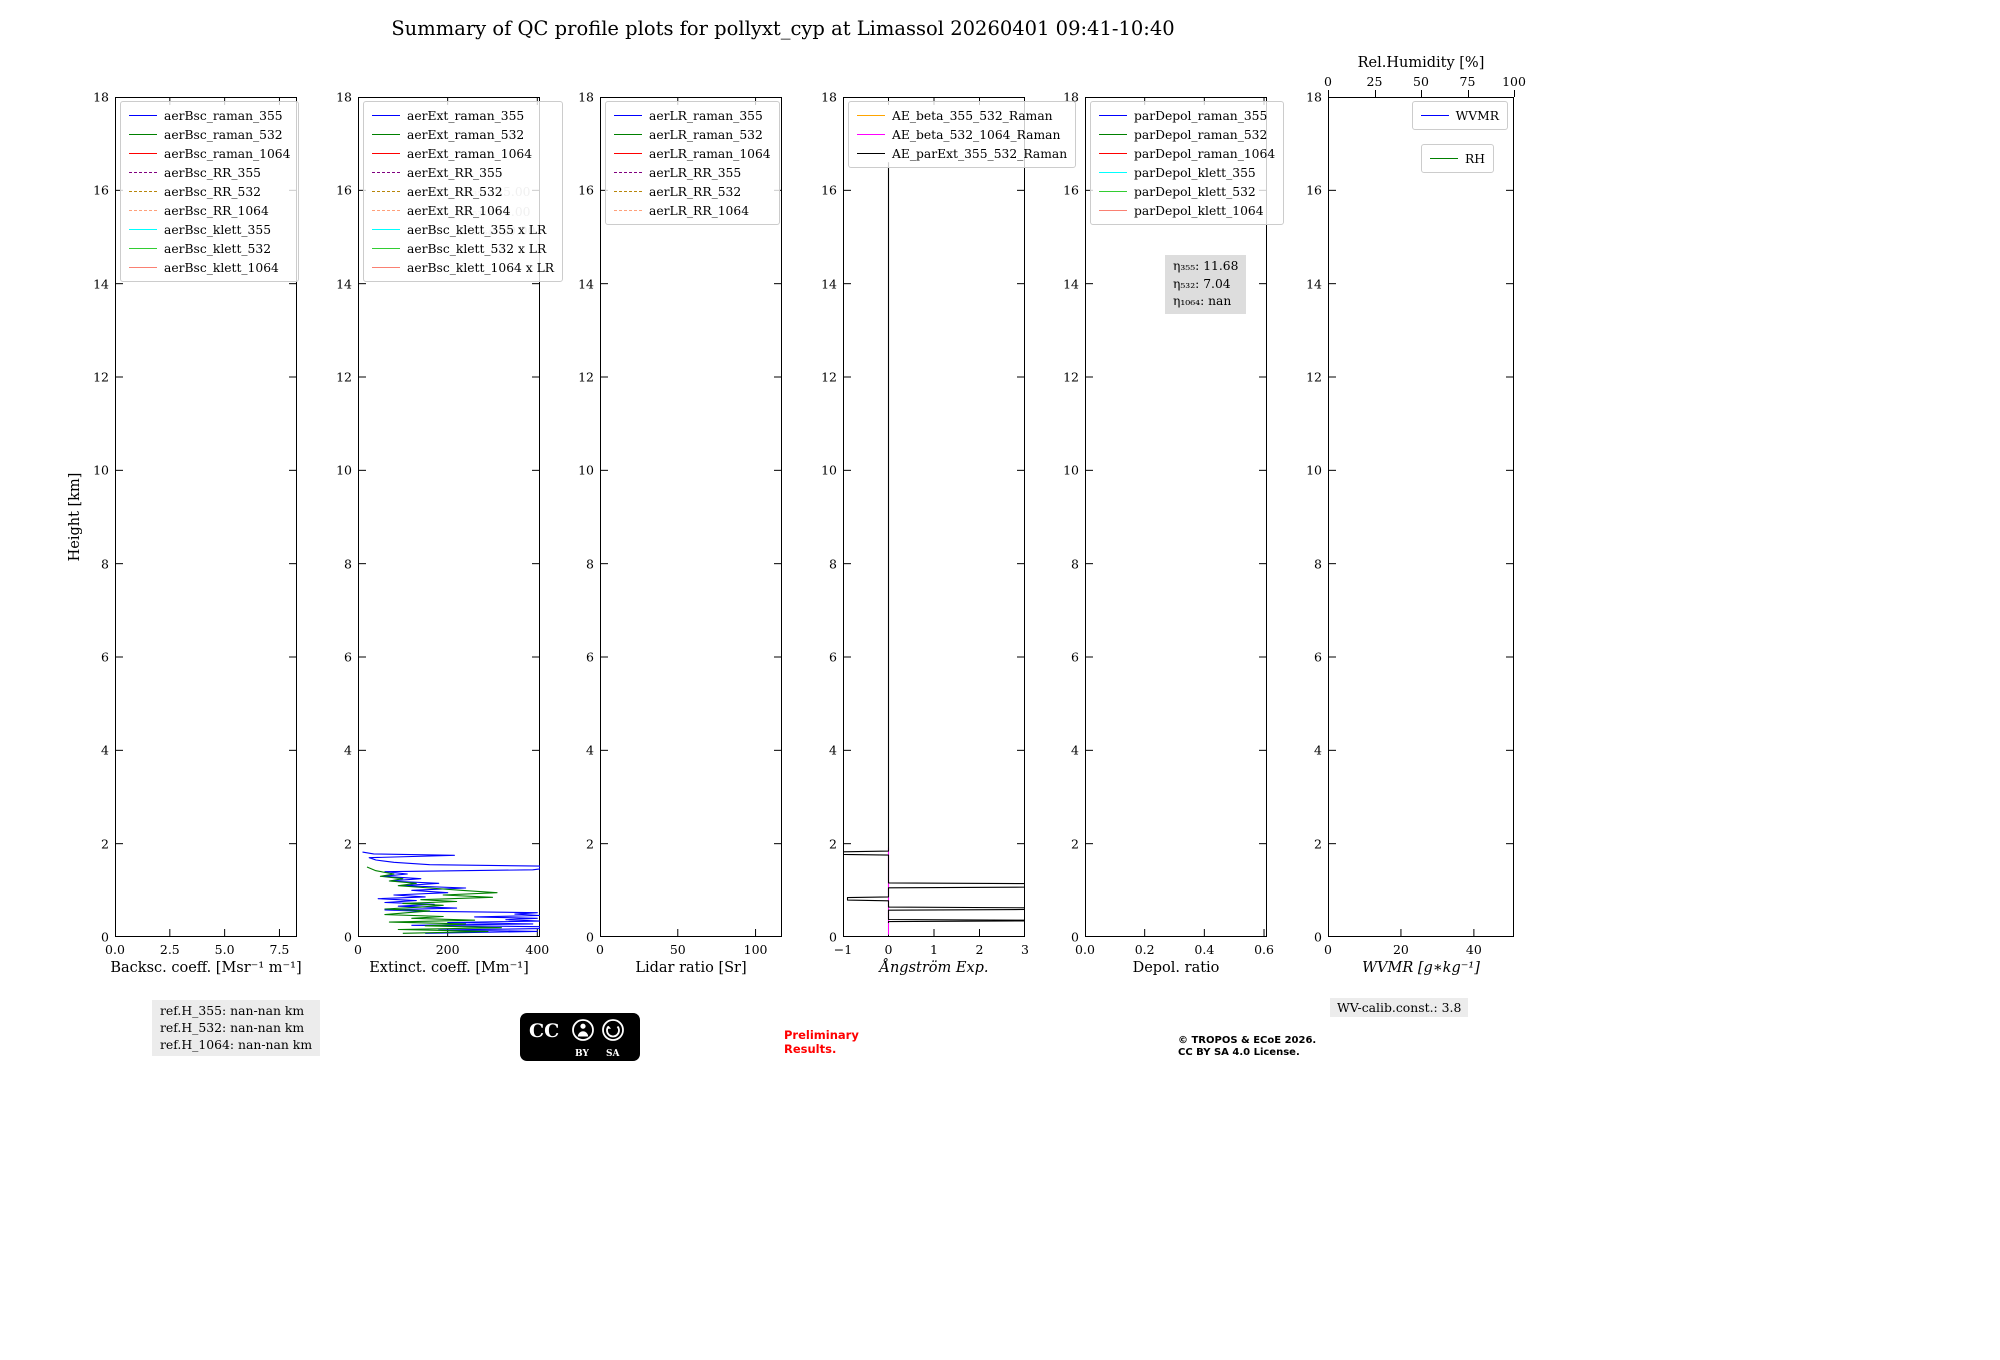 Image resolution: width=2000 pixels, height=1360 pixels. What do you see at coordinates (1421, 517) in the screenshot?
I see `plot-area-wvmr` at bounding box center [1421, 517].